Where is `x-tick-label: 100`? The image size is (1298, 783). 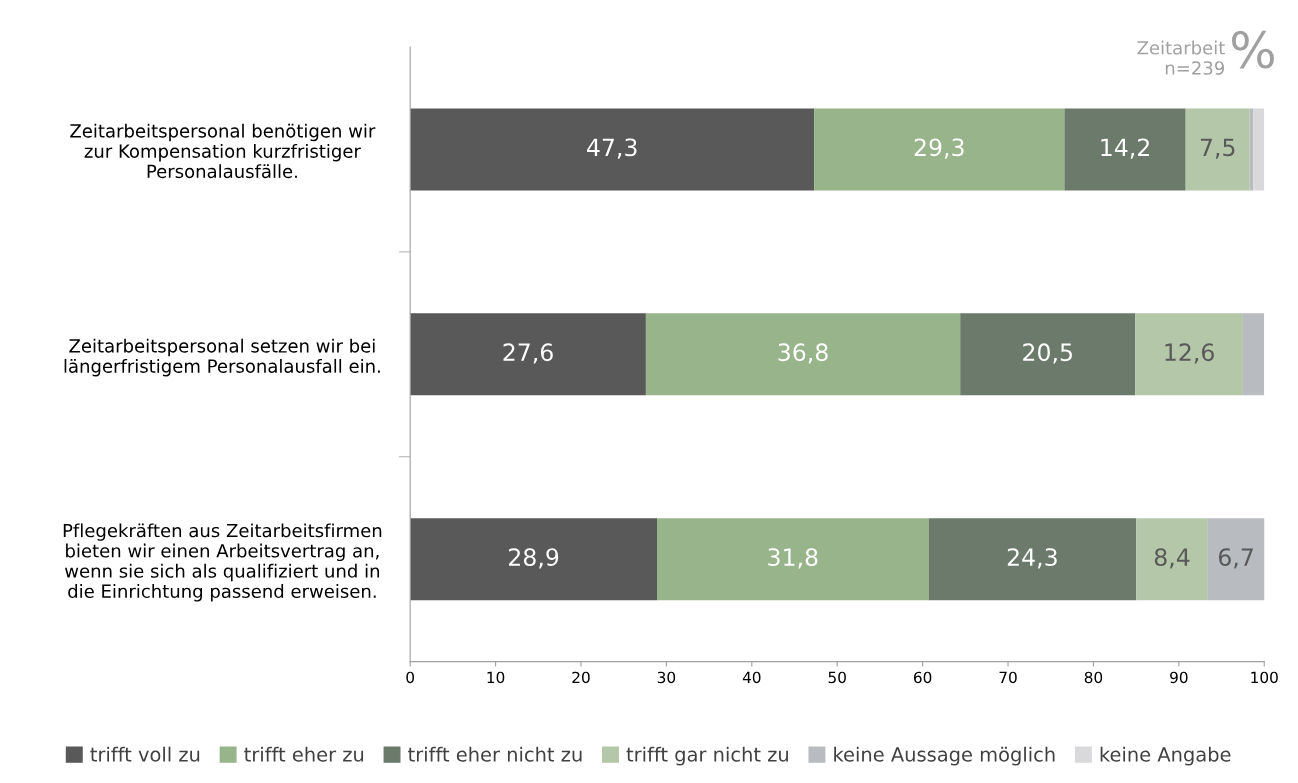 x-tick-label: 100 is located at coordinates (1264, 677).